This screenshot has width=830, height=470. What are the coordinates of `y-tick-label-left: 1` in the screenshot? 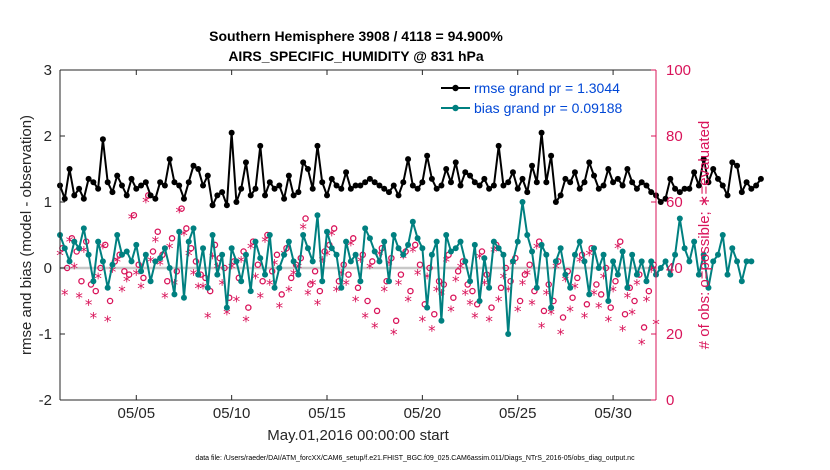 It's located at (48, 202).